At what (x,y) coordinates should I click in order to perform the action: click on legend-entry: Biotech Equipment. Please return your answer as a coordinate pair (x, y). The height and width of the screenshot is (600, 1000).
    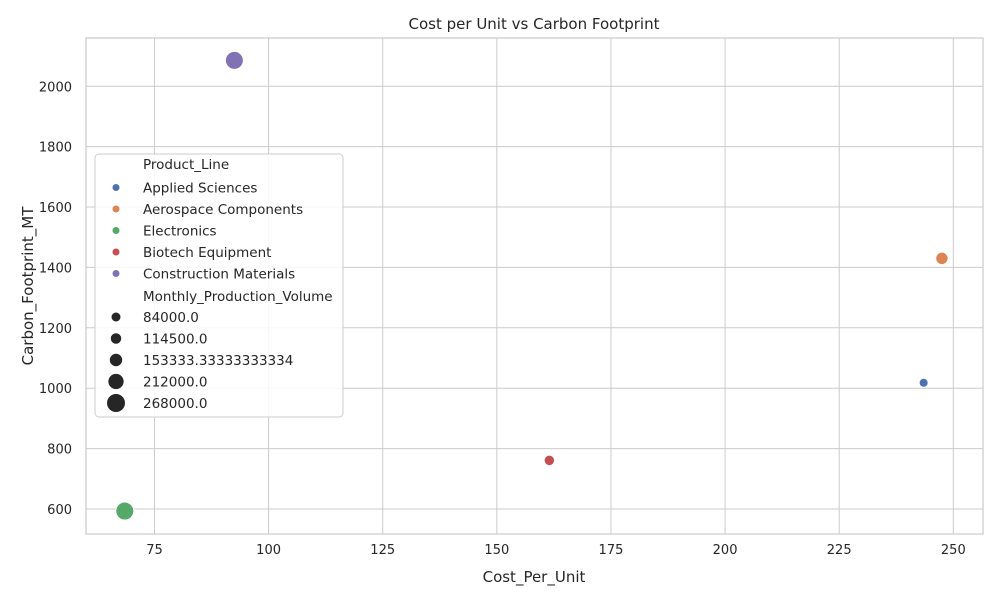
    Looking at the image, I should click on (207, 253).